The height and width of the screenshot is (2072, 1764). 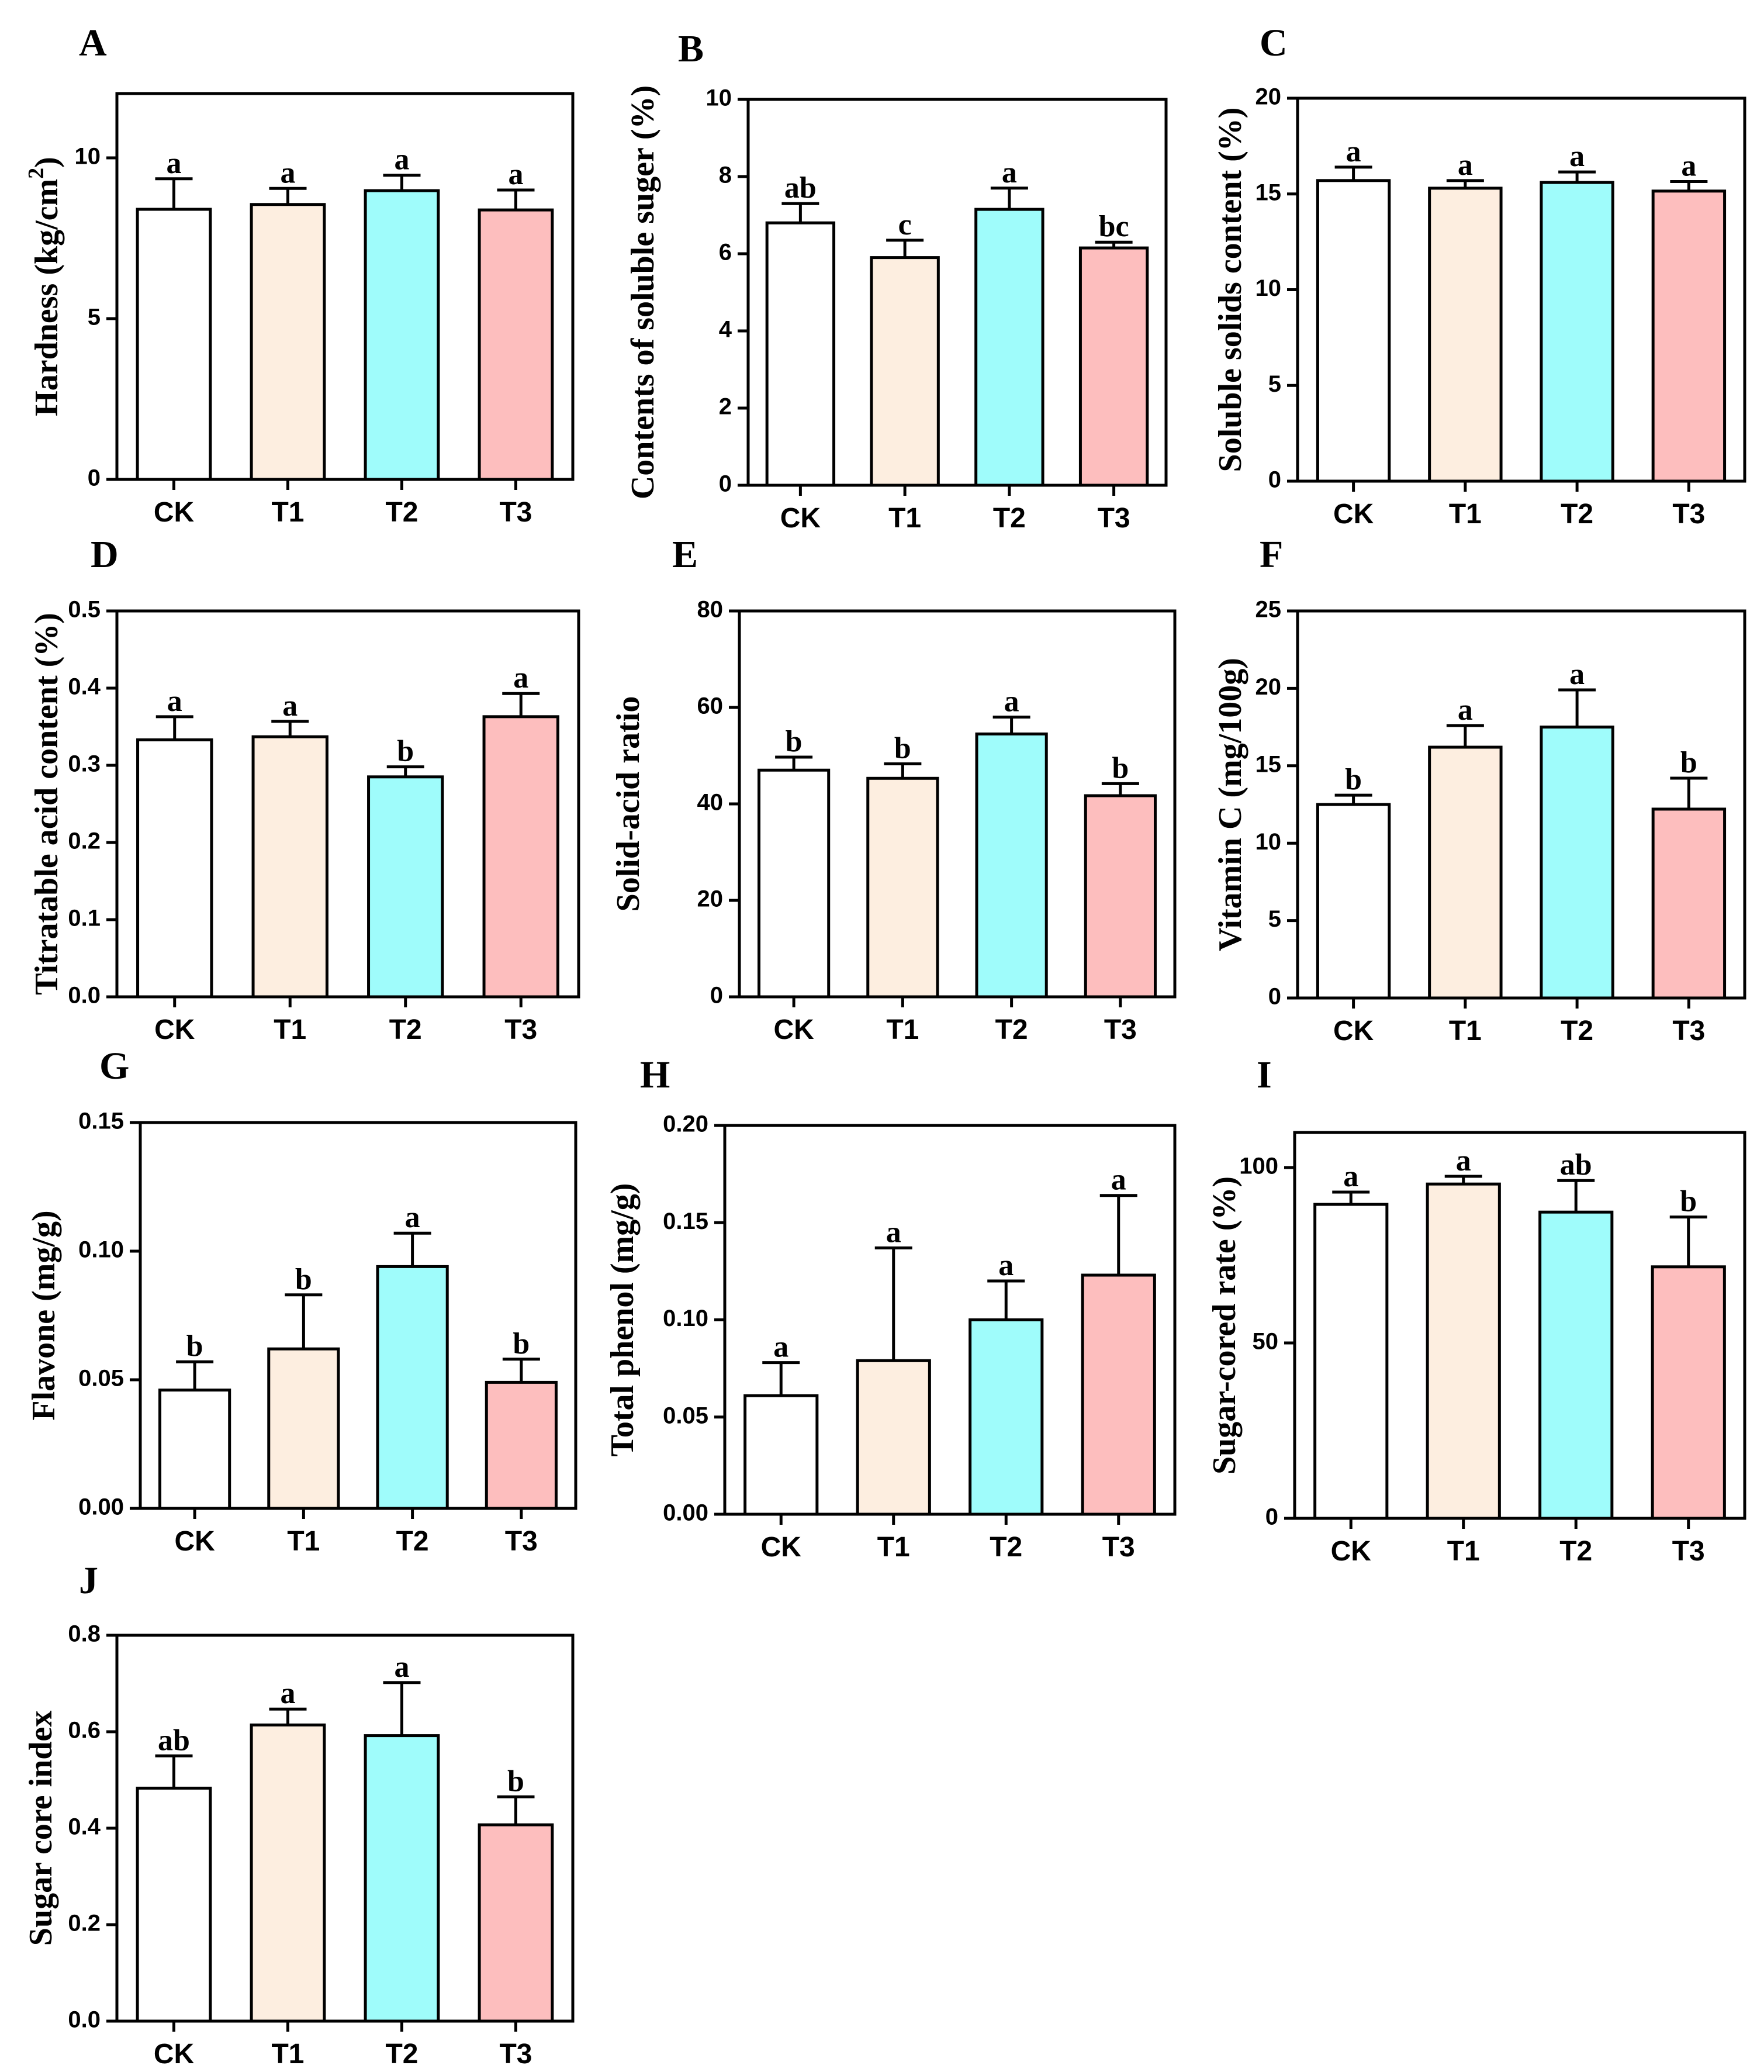 I want to click on y-tick-label: 0.8, so click(x=85, y=1634).